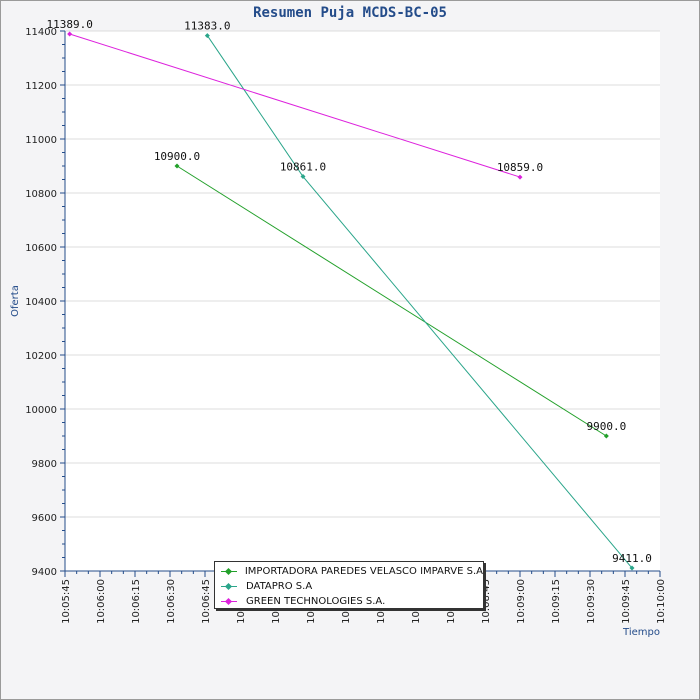 The width and height of the screenshot is (700, 700). I want to click on chart-title: Resumen Puja MCDS-BC-05, so click(350, 13).